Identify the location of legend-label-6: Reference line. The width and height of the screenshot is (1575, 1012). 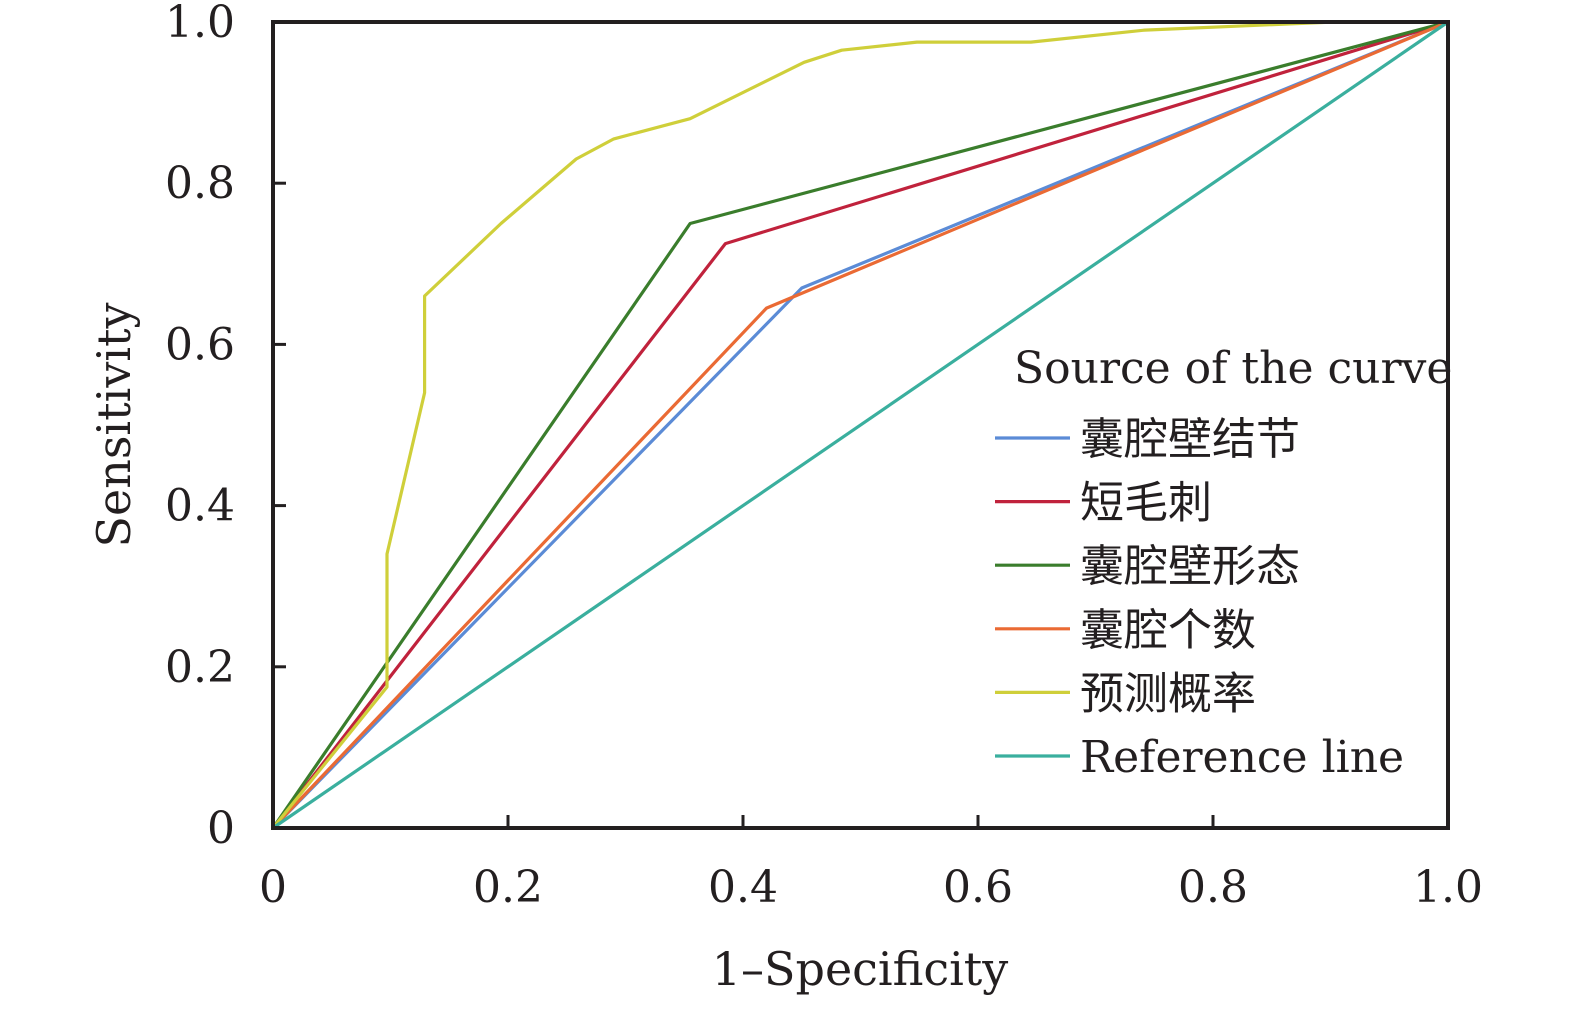
(1242, 757).